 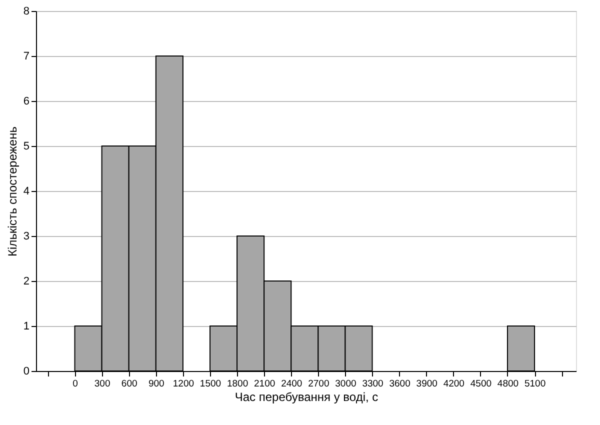 I want to click on x-tick-label: 0, so click(x=75, y=384).